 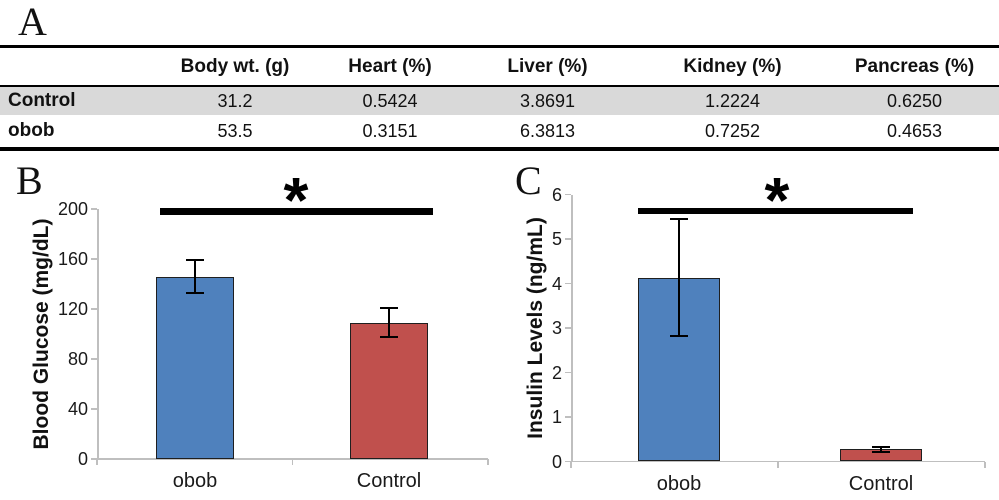 What do you see at coordinates (77, 409) in the screenshot?
I see `y-tick-label: 40` at bounding box center [77, 409].